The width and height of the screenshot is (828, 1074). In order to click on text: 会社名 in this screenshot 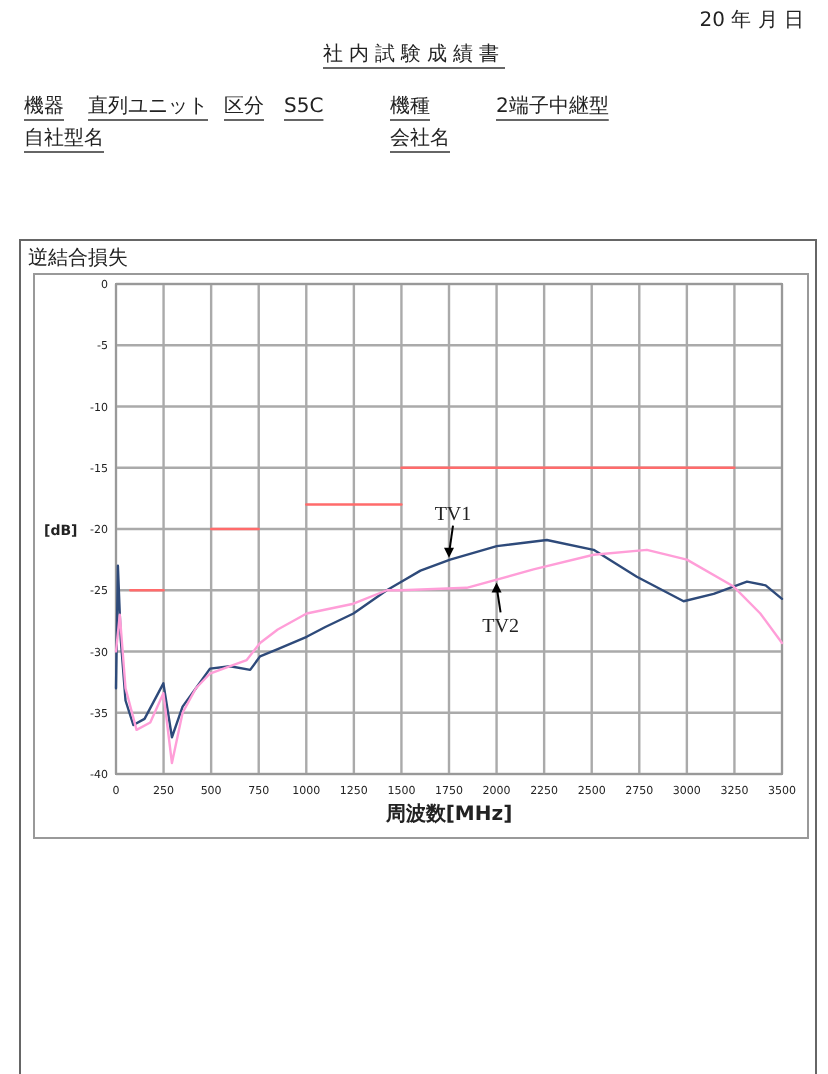, I will do `click(420, 138)`.